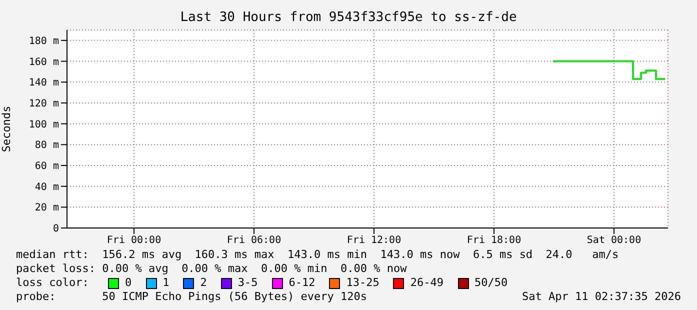 The height and width of the screenshot is (310, 697). I want to click on text: 2, so click(203, 283).